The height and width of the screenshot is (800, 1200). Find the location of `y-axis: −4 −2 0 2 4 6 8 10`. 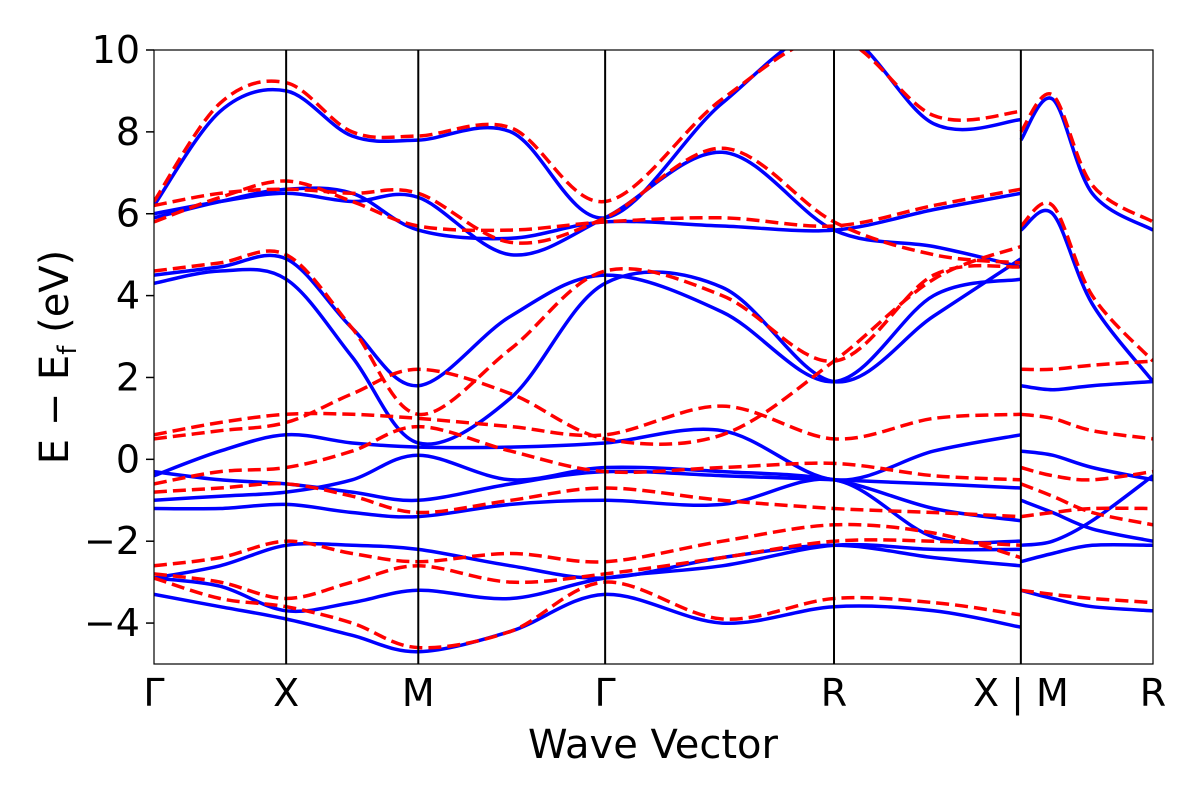

y-axis: −4 −2 0 2 4 6 8 10 is located at coordinates (119, 336).